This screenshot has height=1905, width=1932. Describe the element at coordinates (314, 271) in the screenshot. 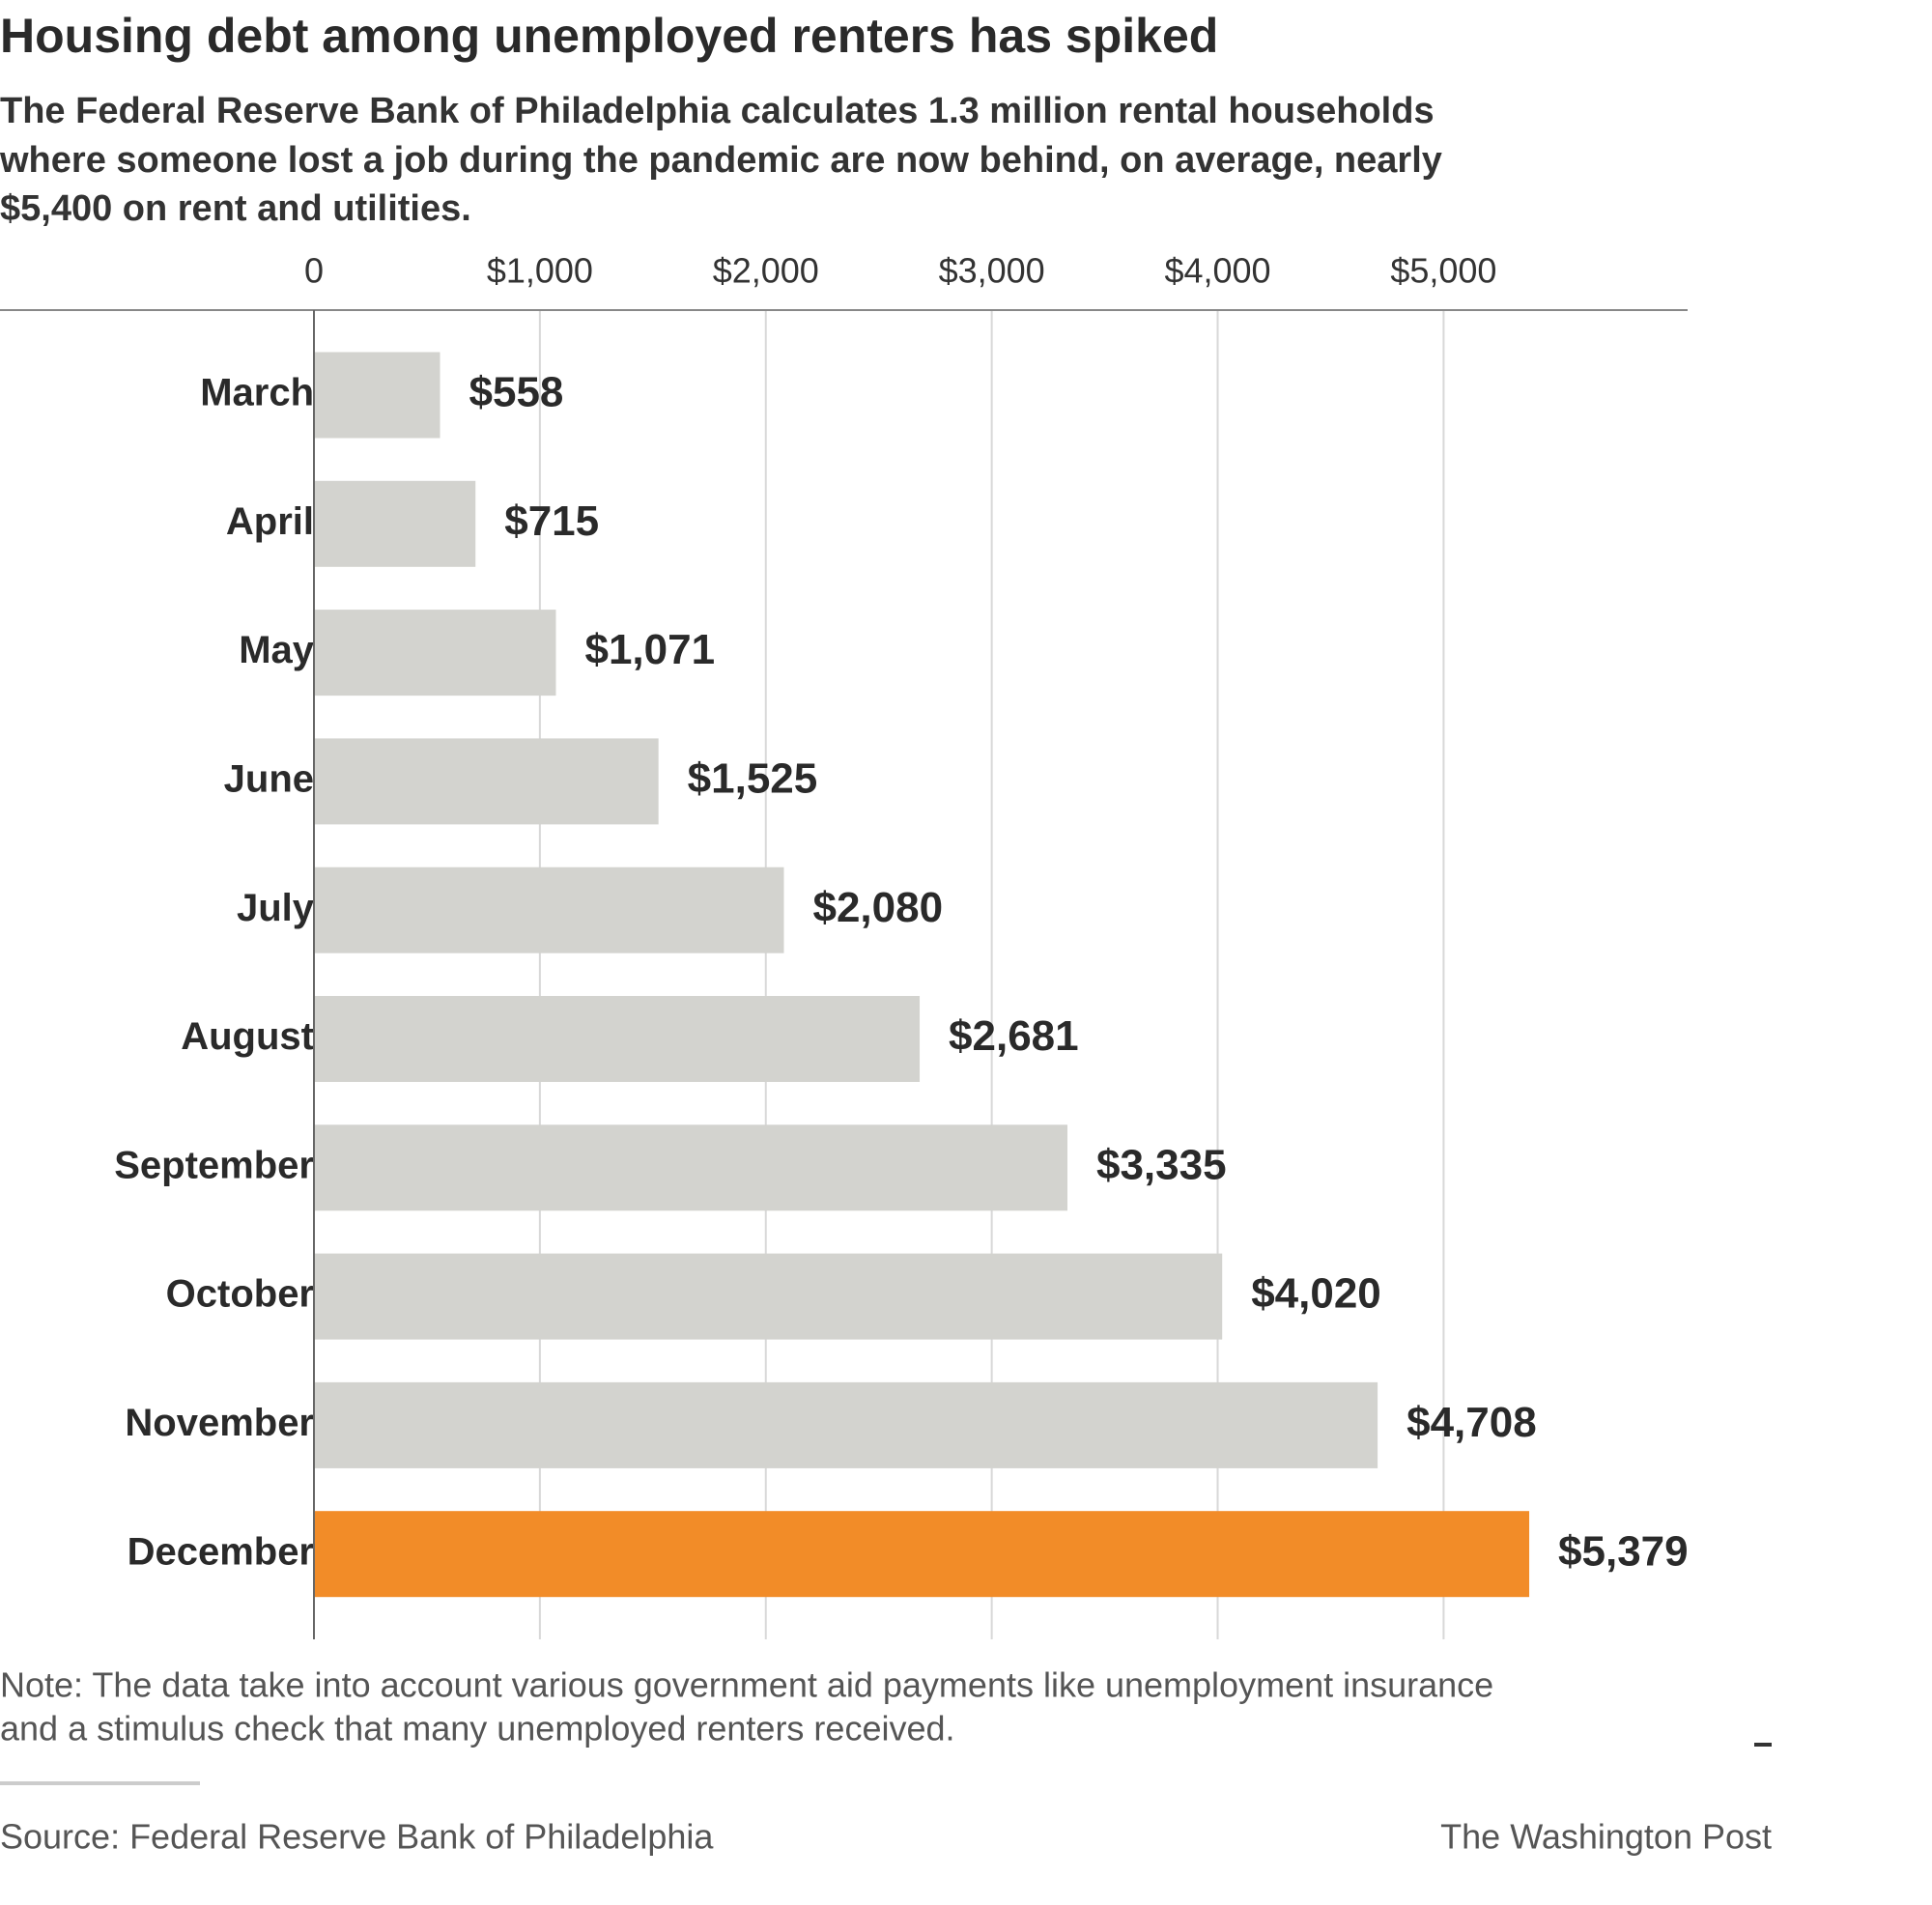

I see `x-tick-label: 0` at that location.